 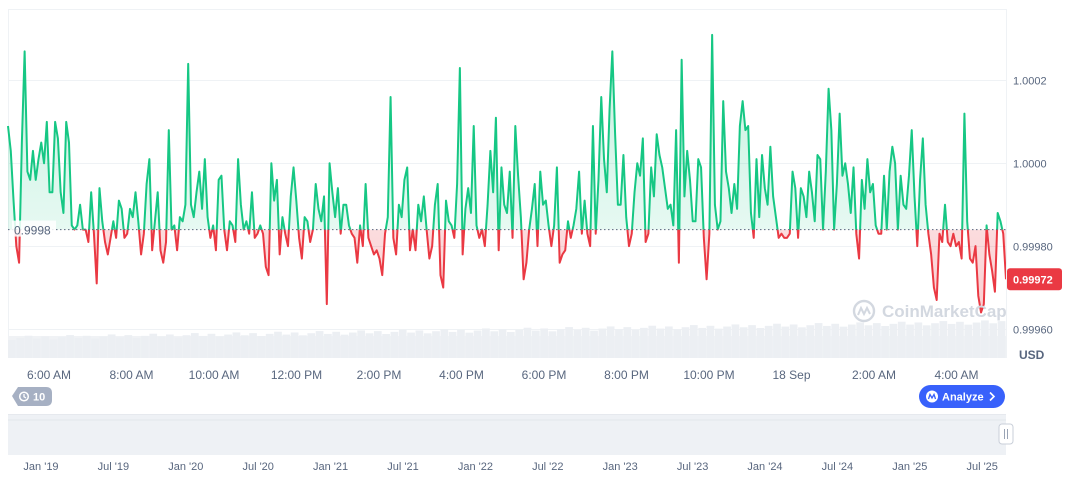 What do you see at coordinates (791, 375) in the screenshot?
I see `x-tick-label: 18 Sep` at bounding box center [791, 375].